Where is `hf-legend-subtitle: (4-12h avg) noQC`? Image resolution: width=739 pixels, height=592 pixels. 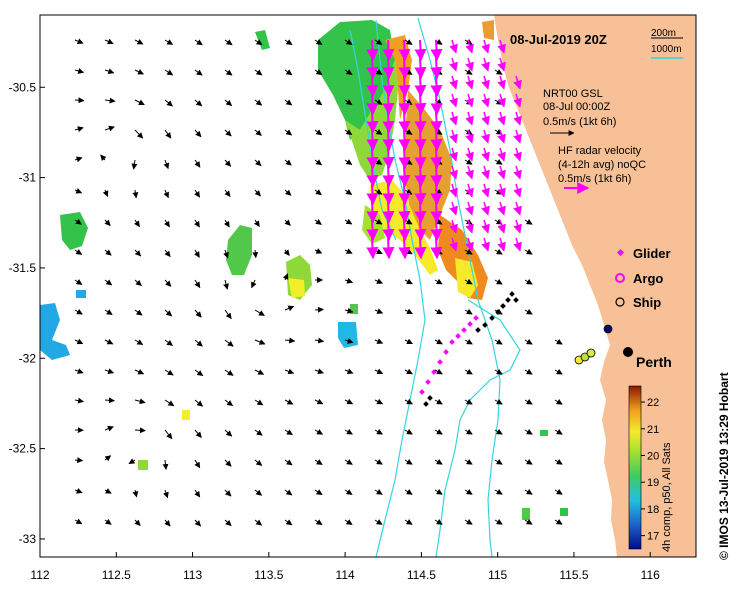
hf-legend-subtitle: (4-12h avg) noQC is located at coordinates (602, 165).